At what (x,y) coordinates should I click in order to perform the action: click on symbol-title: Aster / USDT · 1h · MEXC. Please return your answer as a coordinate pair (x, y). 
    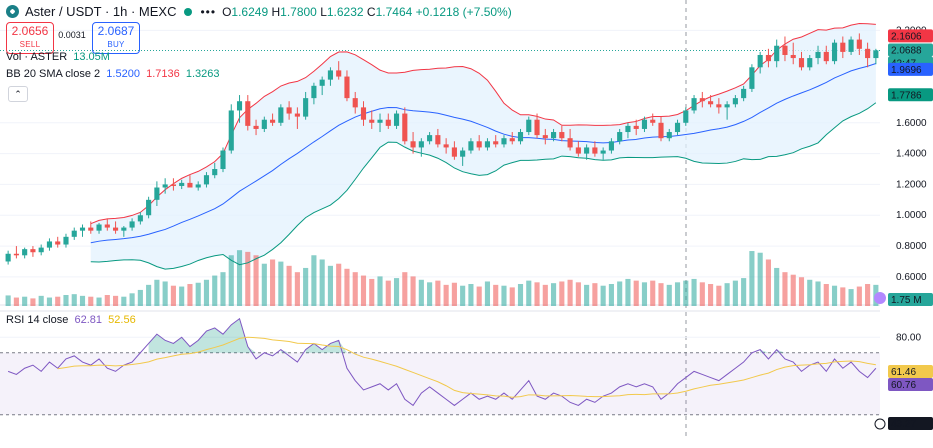
    Looking at the image, I should click on (101, 11).